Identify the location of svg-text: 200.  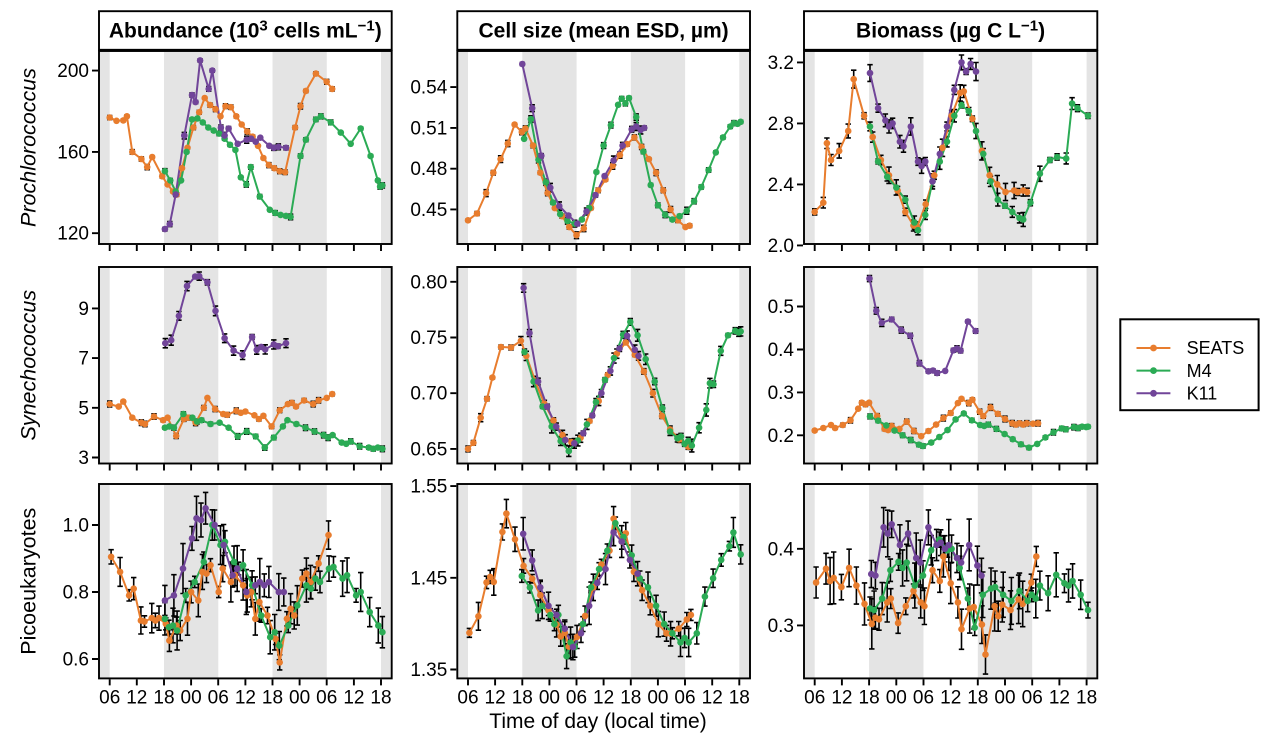
(73, 71).